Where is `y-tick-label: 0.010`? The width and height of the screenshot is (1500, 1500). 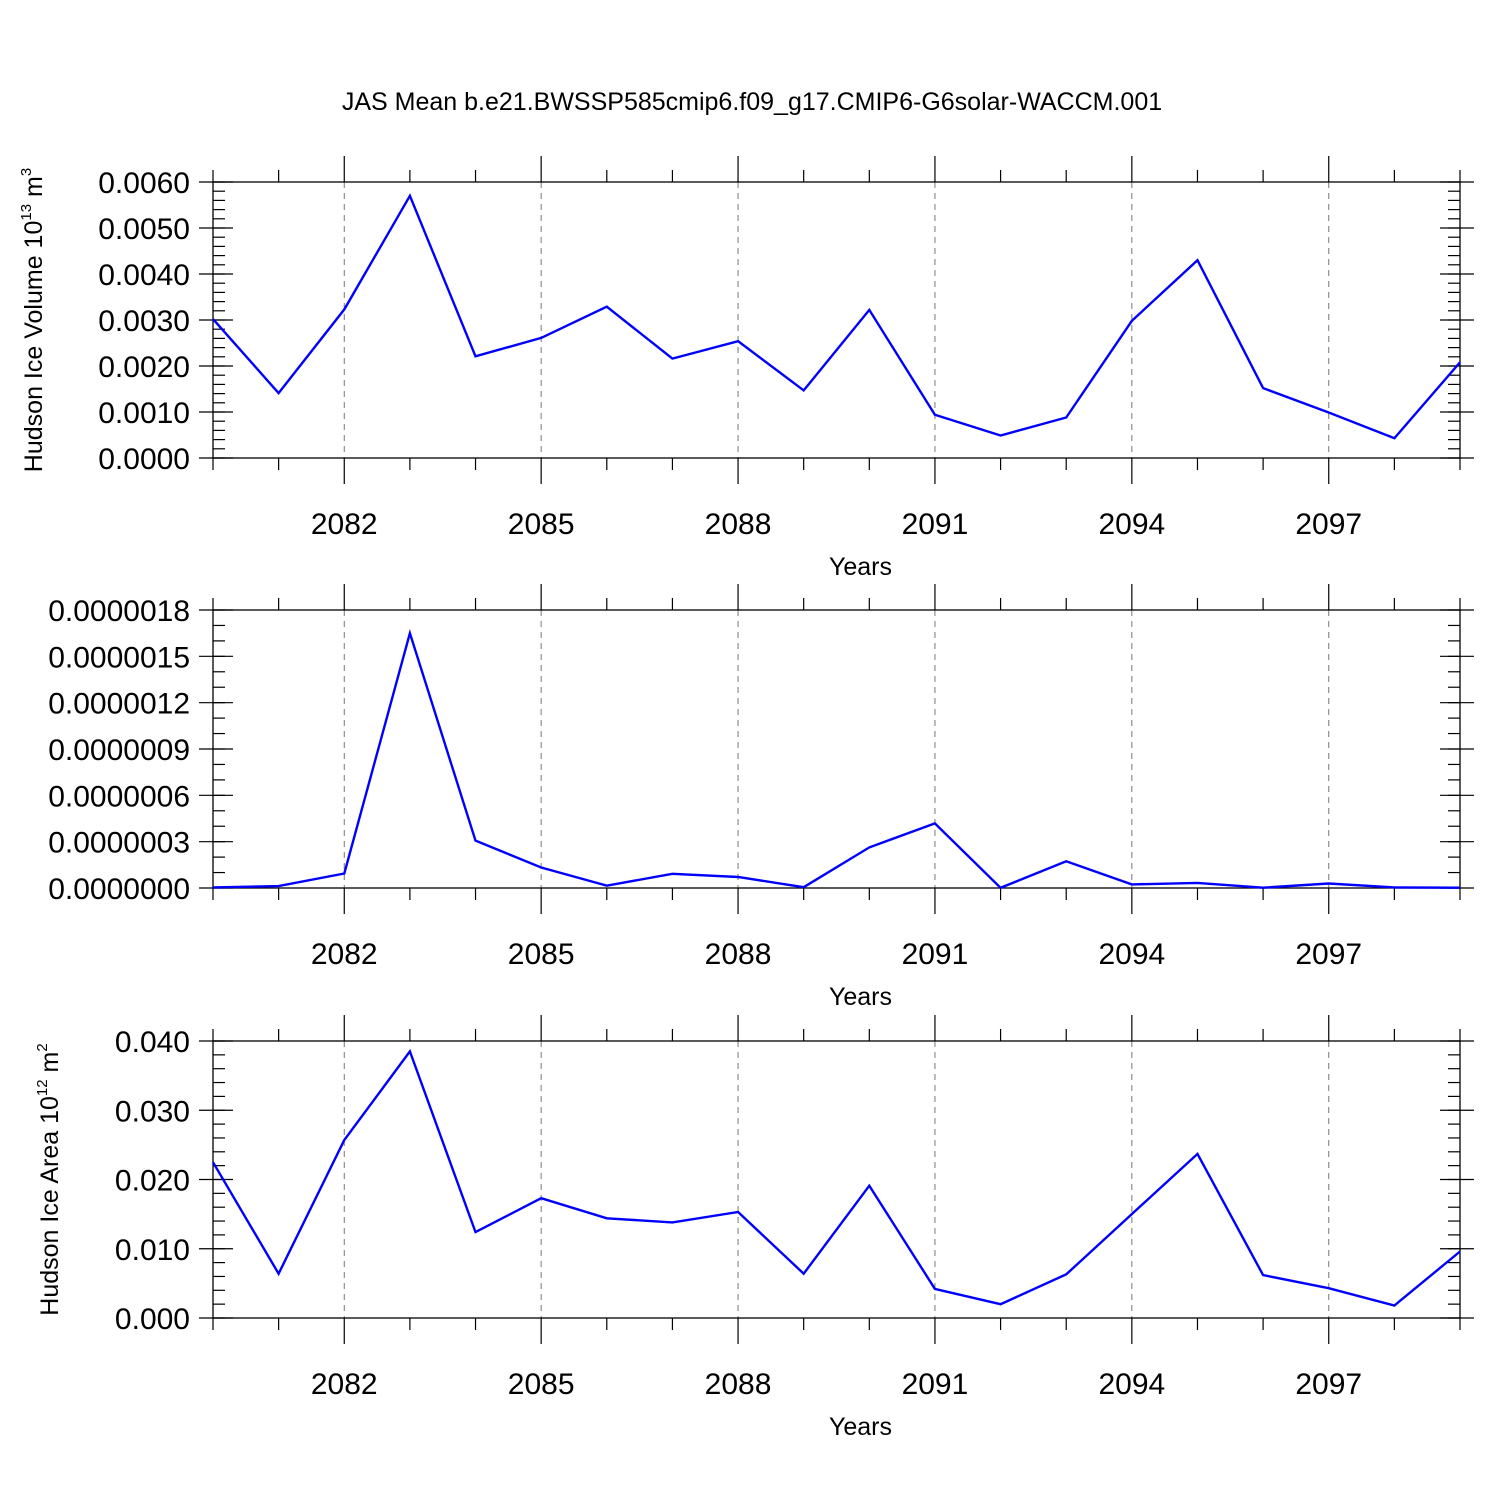 y-tick-label: 0.010 is located at coordinates (152, 1250).